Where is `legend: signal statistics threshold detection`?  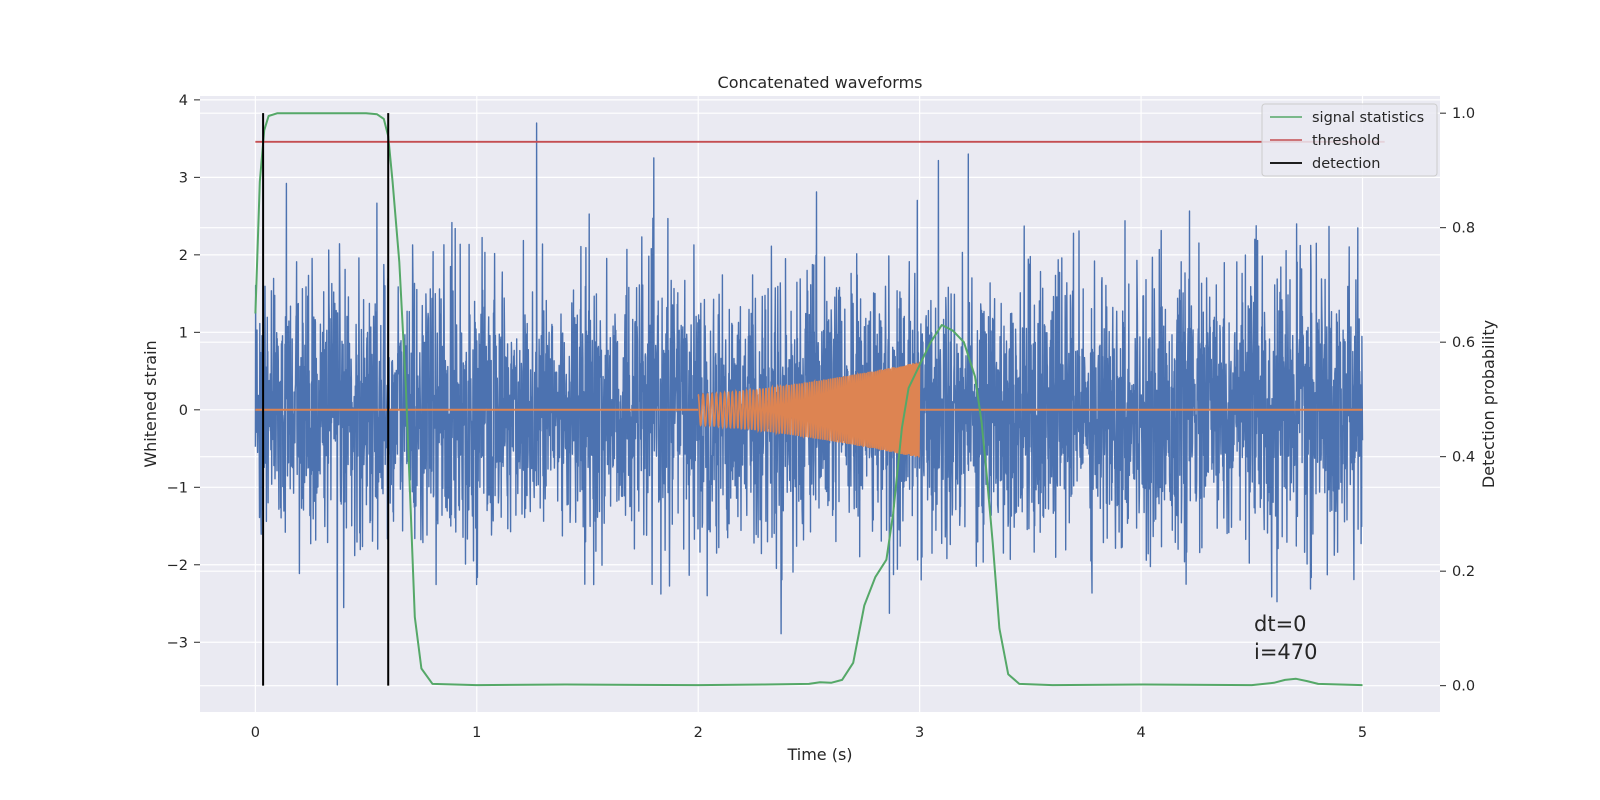 legend: signal statistics threshold detection is located at coordinates (1349, 140).